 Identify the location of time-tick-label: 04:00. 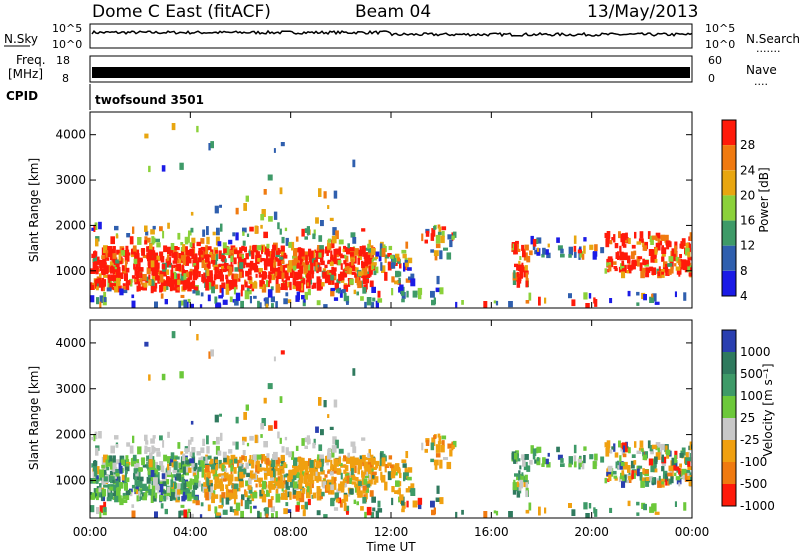
(190, 532).